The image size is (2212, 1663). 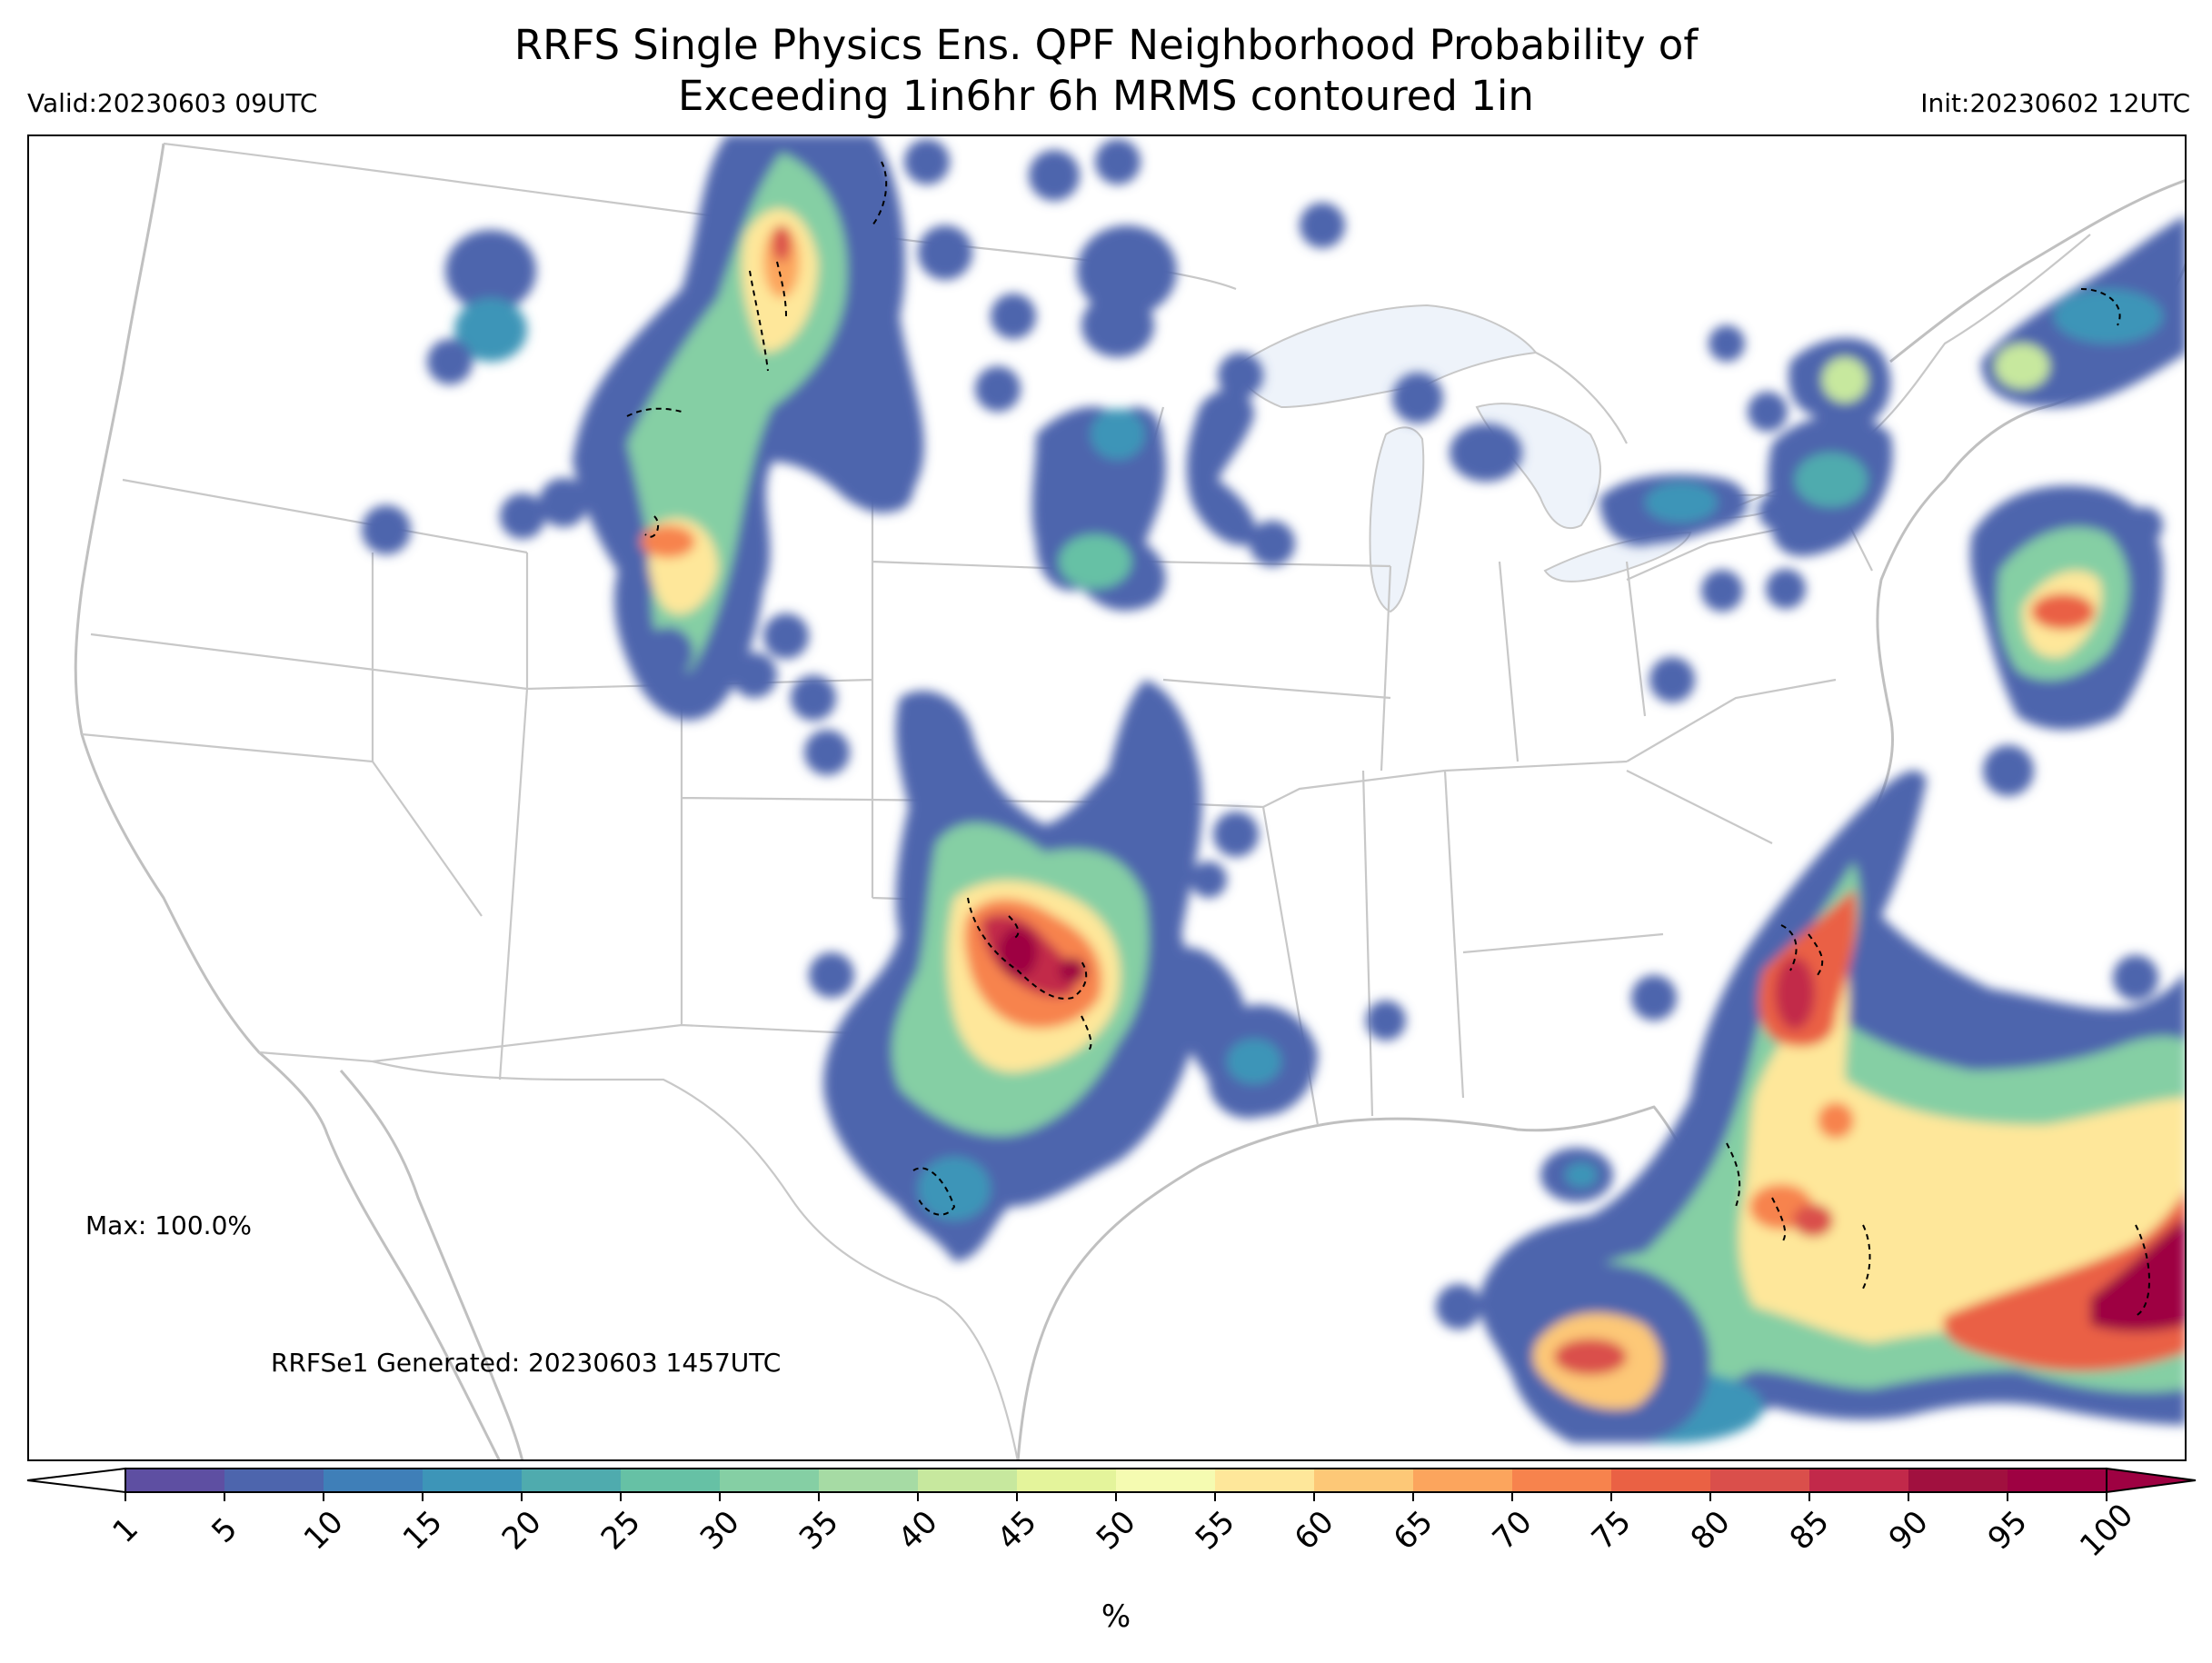 I want to click on colorbar-tick-label: 10, so click(x=324, y=1531).